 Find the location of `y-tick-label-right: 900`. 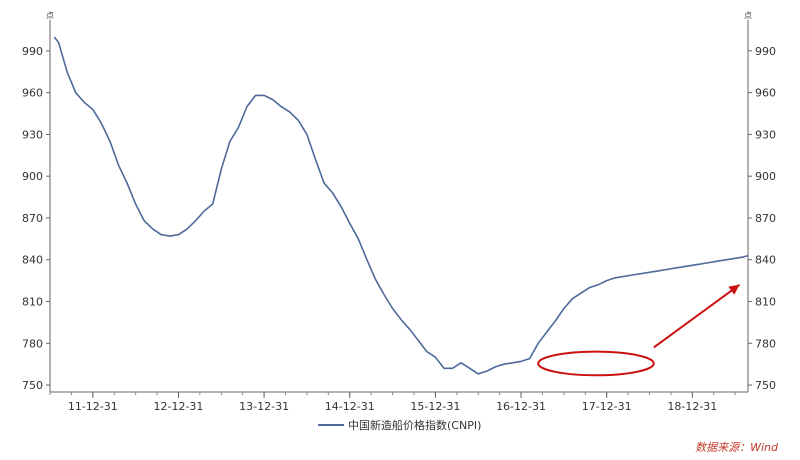

y-tick-label-right: 900 is located at coordinates (765, 176).